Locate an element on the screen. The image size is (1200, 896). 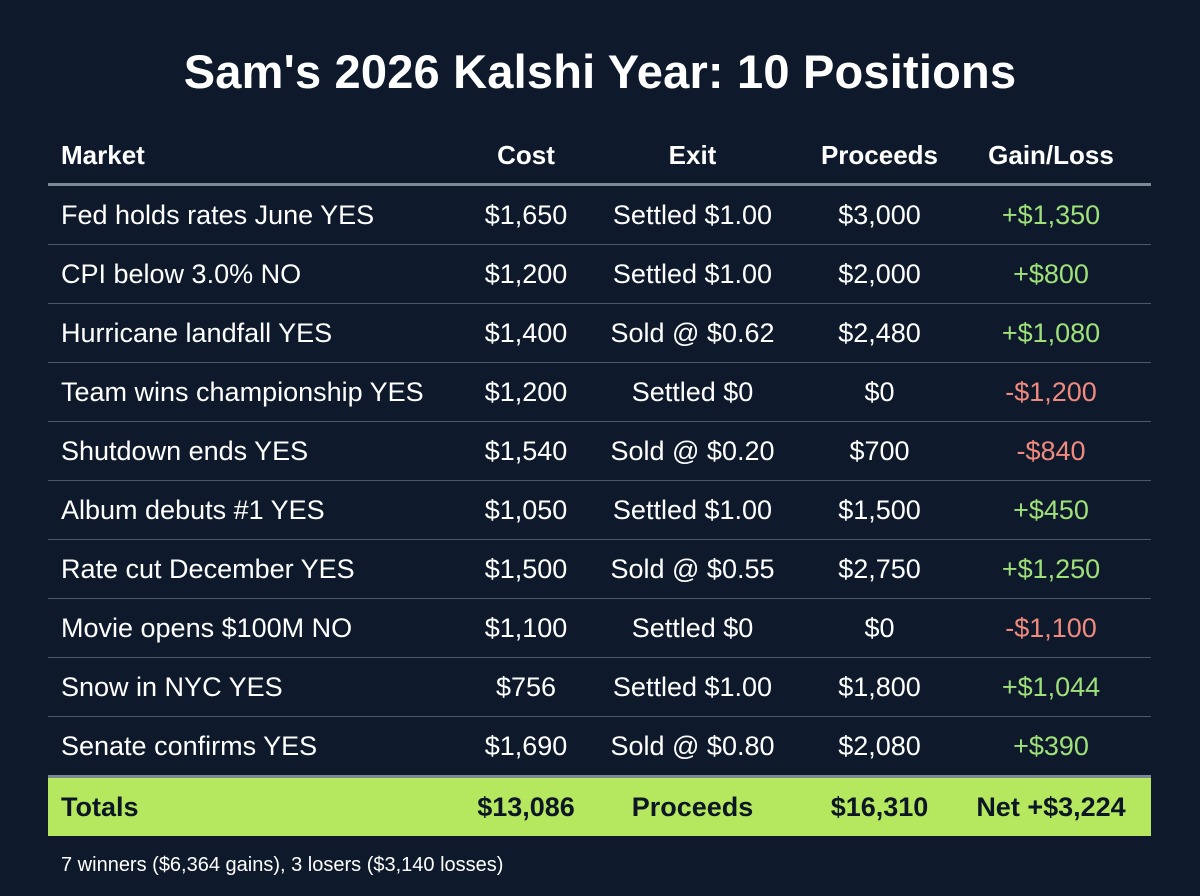
cell-exit: Sold @ $0.20 is located at coordinates (692, 451).